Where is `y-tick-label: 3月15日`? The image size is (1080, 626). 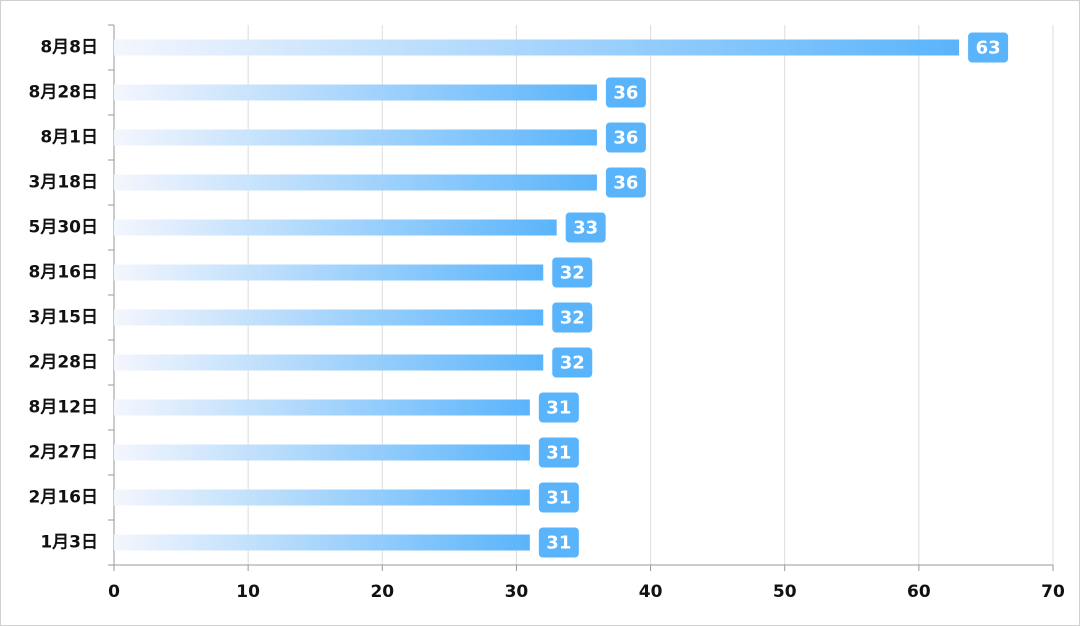
y-tick-label: 3月15日 is located at coordinates (64, 318).